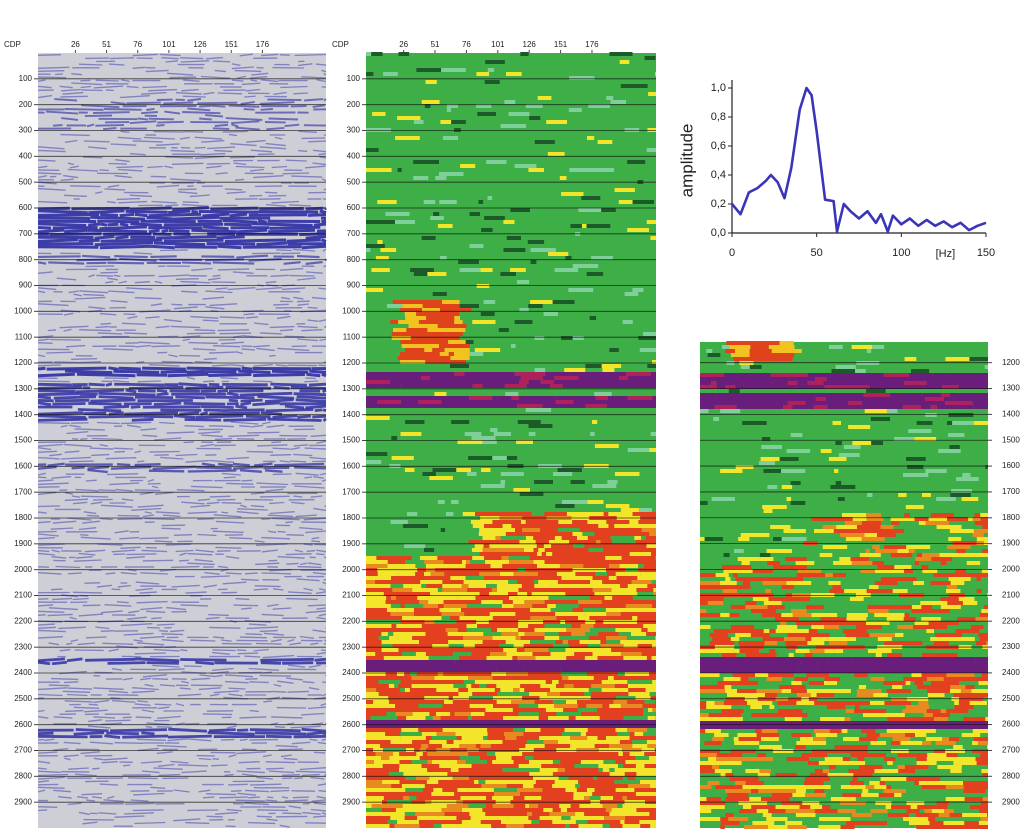 The width and height of the screenshot is (1024, 836). What do you see at coordinates (340, 44) in the screenshot?
I see `axis-label: CDP` at bounding box center [340, 44].